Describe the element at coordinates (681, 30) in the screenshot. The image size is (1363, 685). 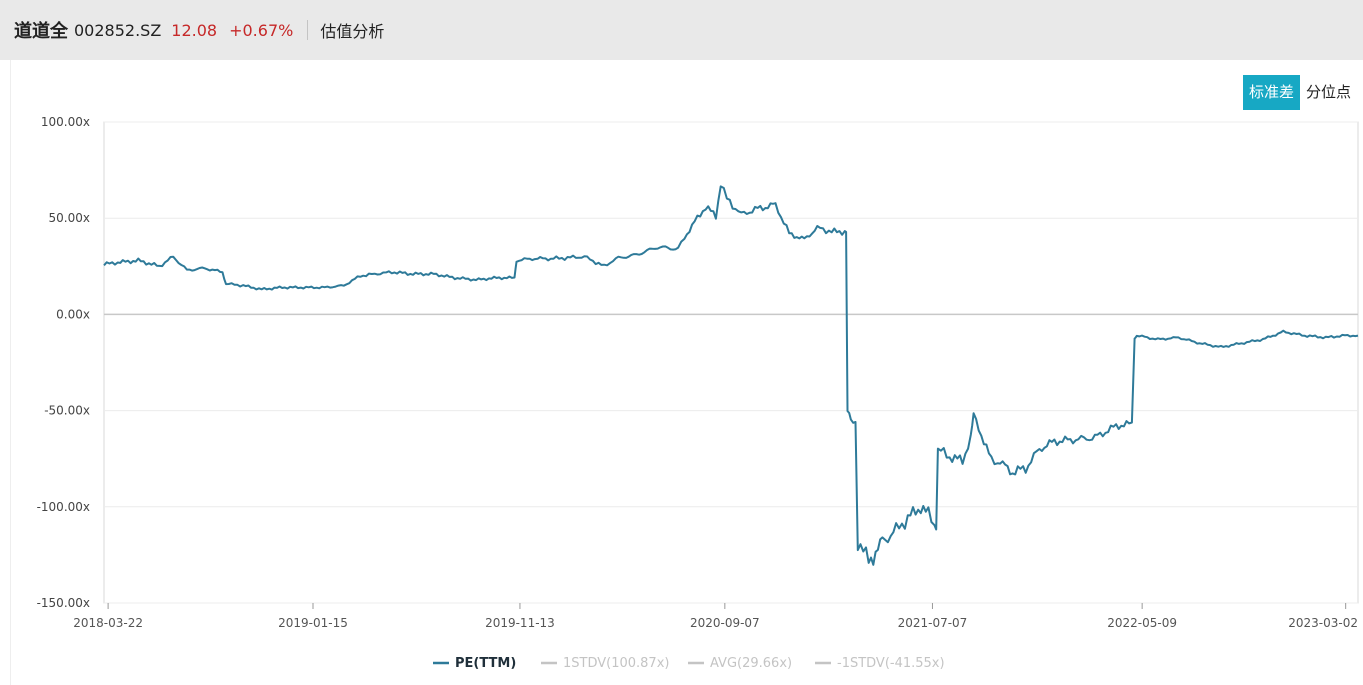
I see `stock-header: 道道全 002852.SZ 12.08 +0.67% 估值分析` at that location.